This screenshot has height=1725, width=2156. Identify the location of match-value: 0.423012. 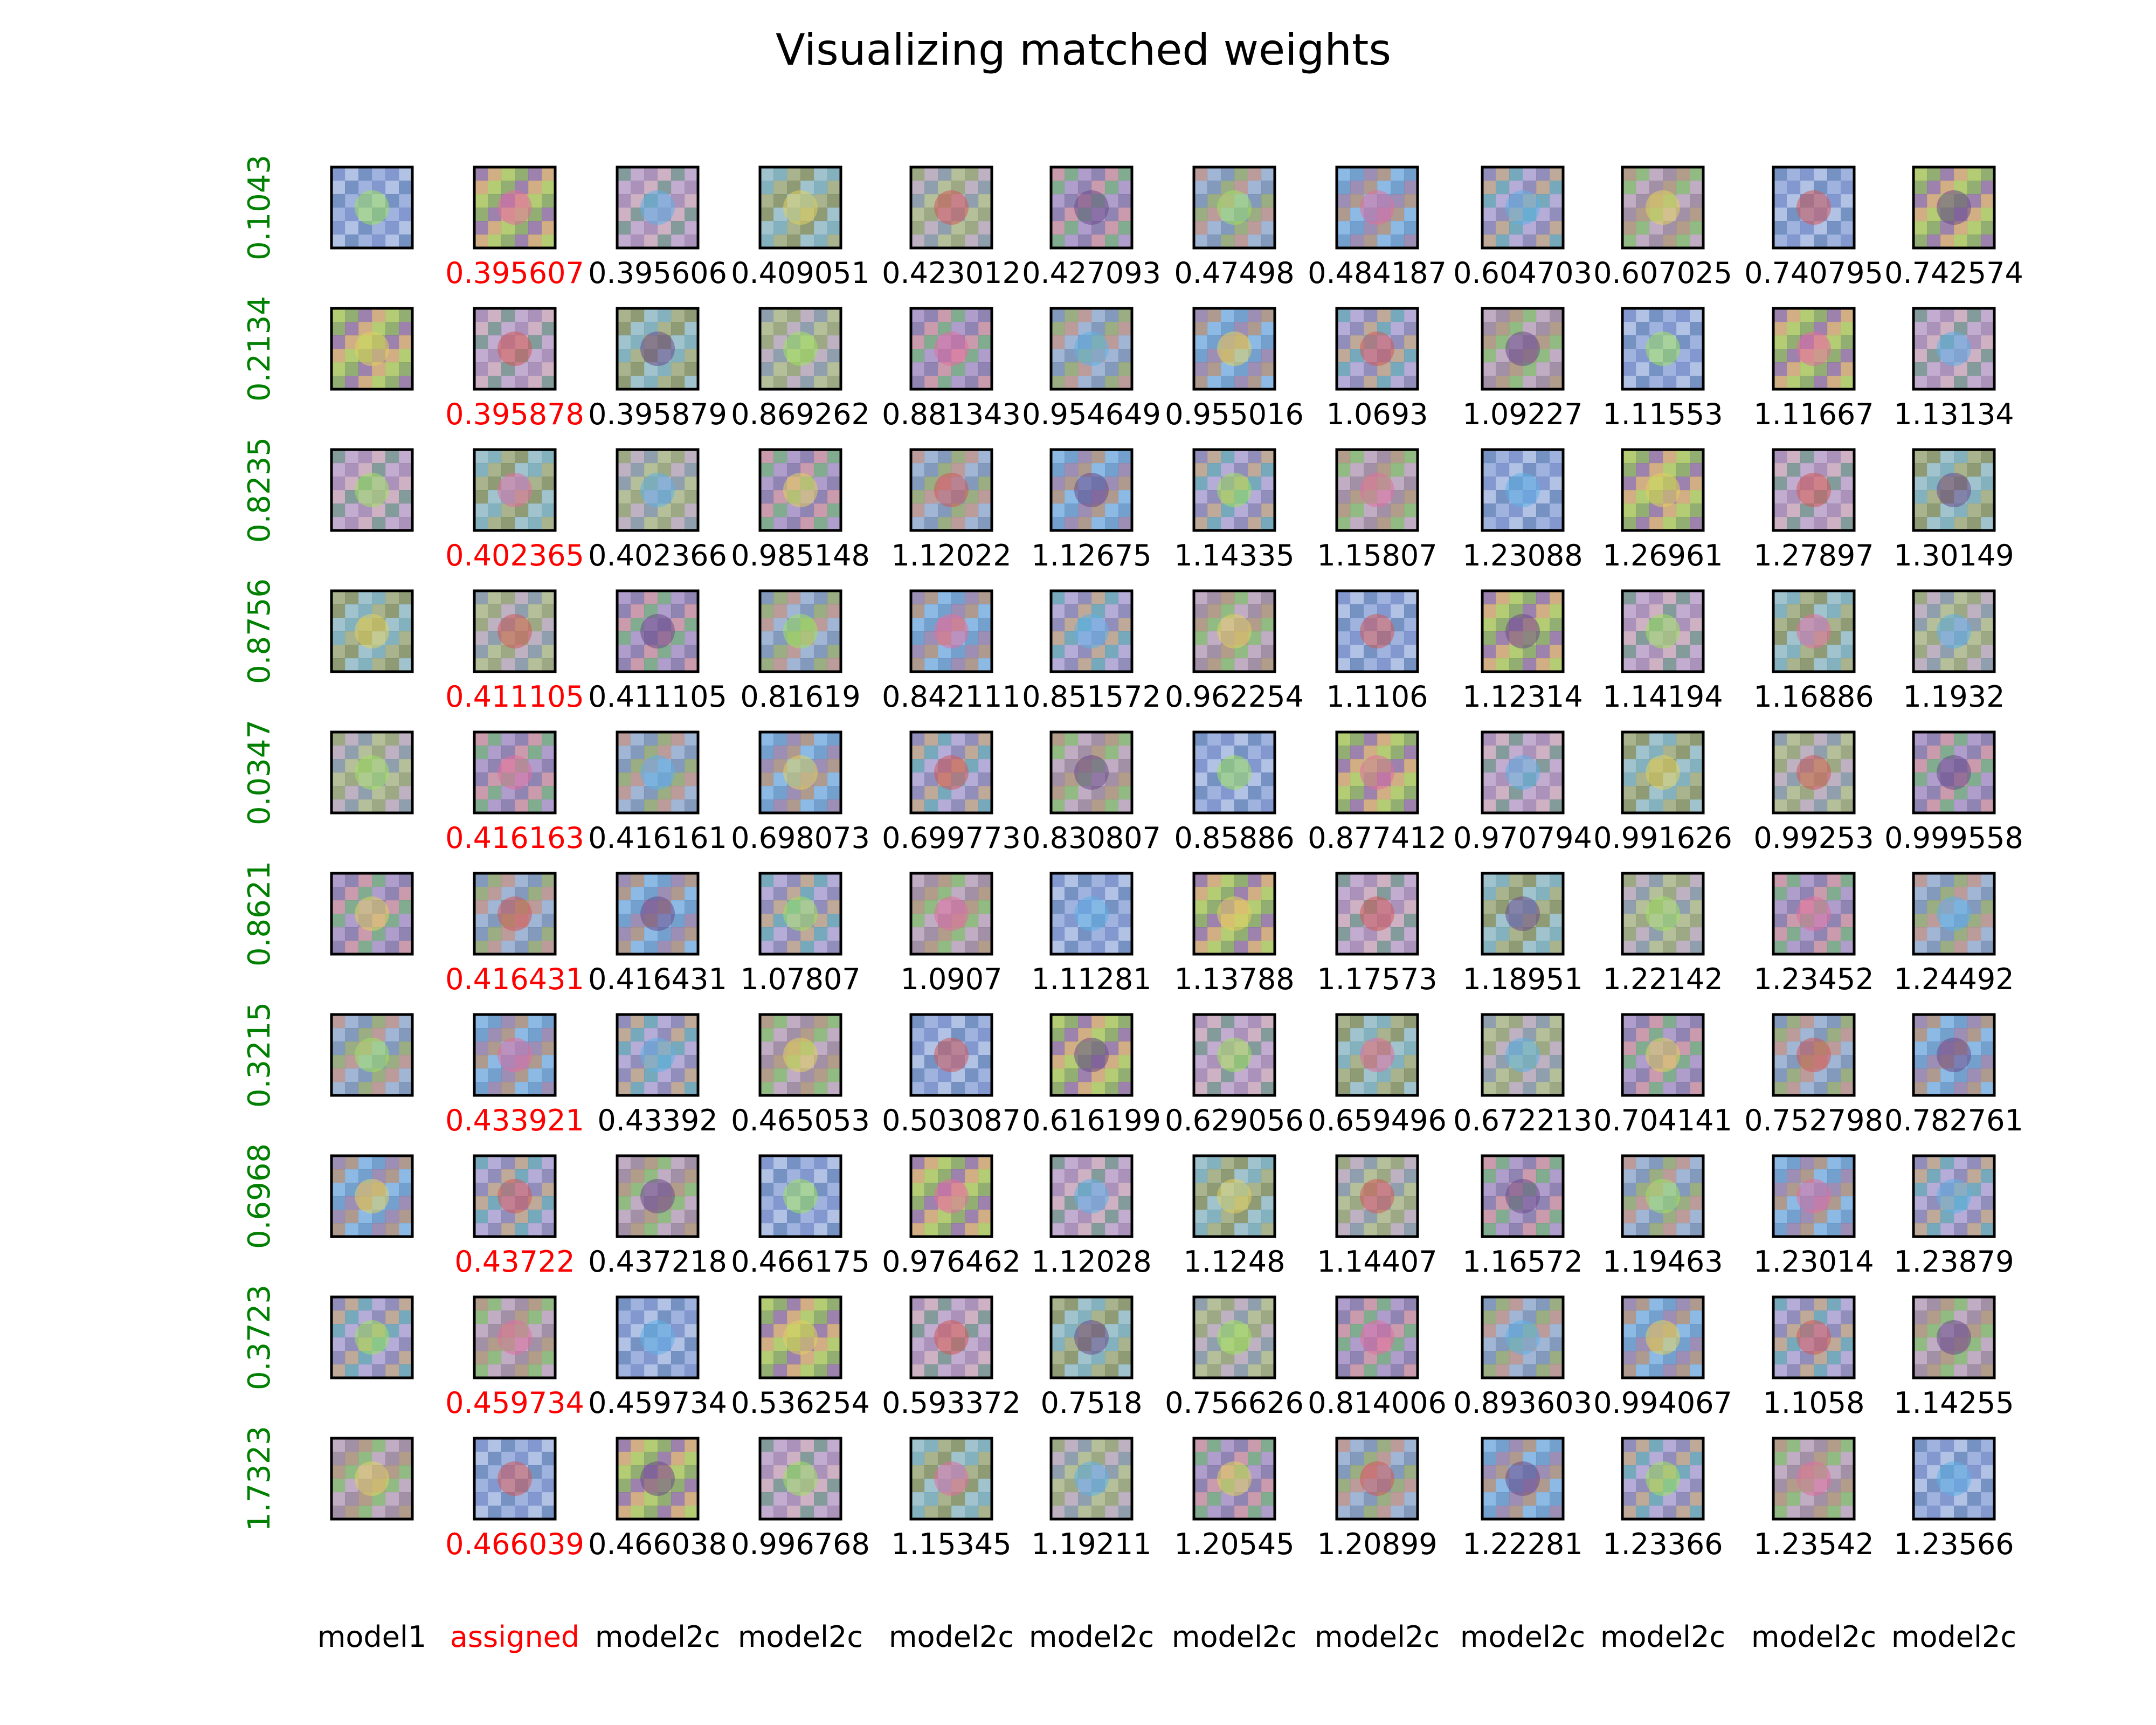
(951, 273).